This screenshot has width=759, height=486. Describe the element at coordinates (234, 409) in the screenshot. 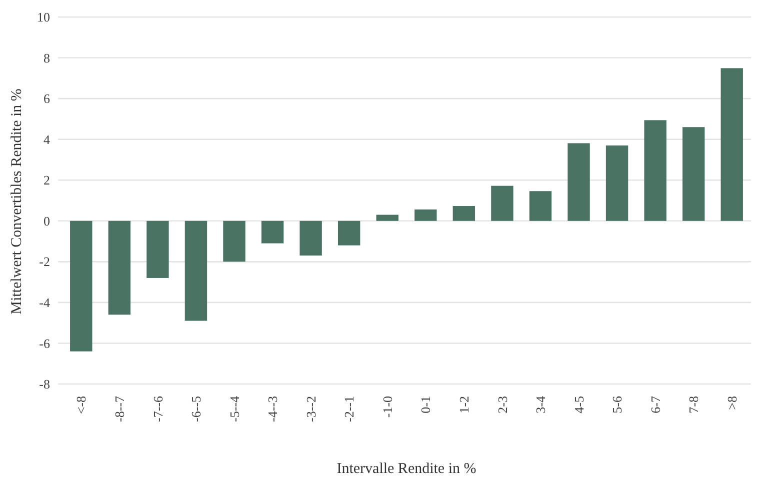

I see `x-tick-label: -5--4` at that location.